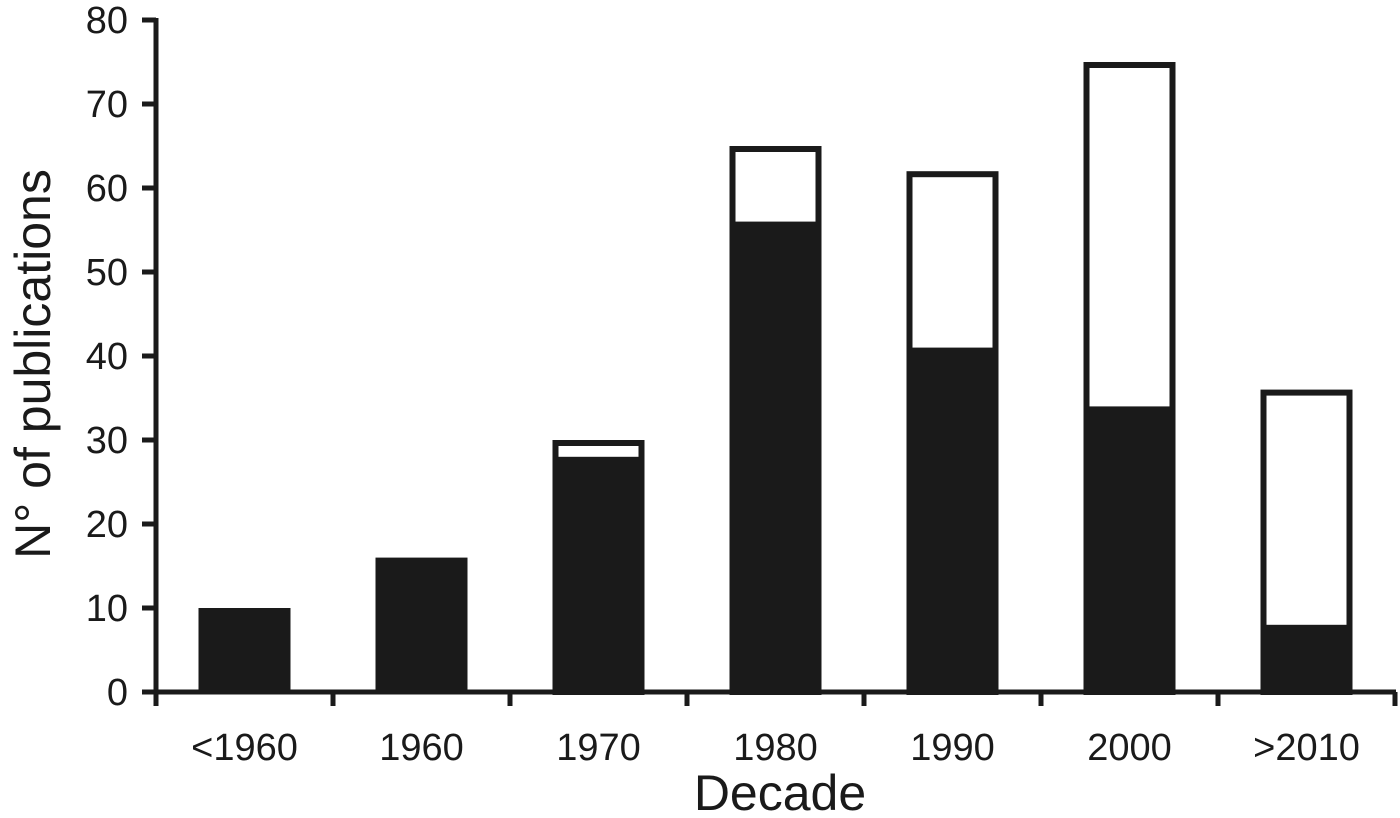 The height and width of the screenshot is (818, 1400). I want to click on y-tick-label: 10, so click(107, 609).